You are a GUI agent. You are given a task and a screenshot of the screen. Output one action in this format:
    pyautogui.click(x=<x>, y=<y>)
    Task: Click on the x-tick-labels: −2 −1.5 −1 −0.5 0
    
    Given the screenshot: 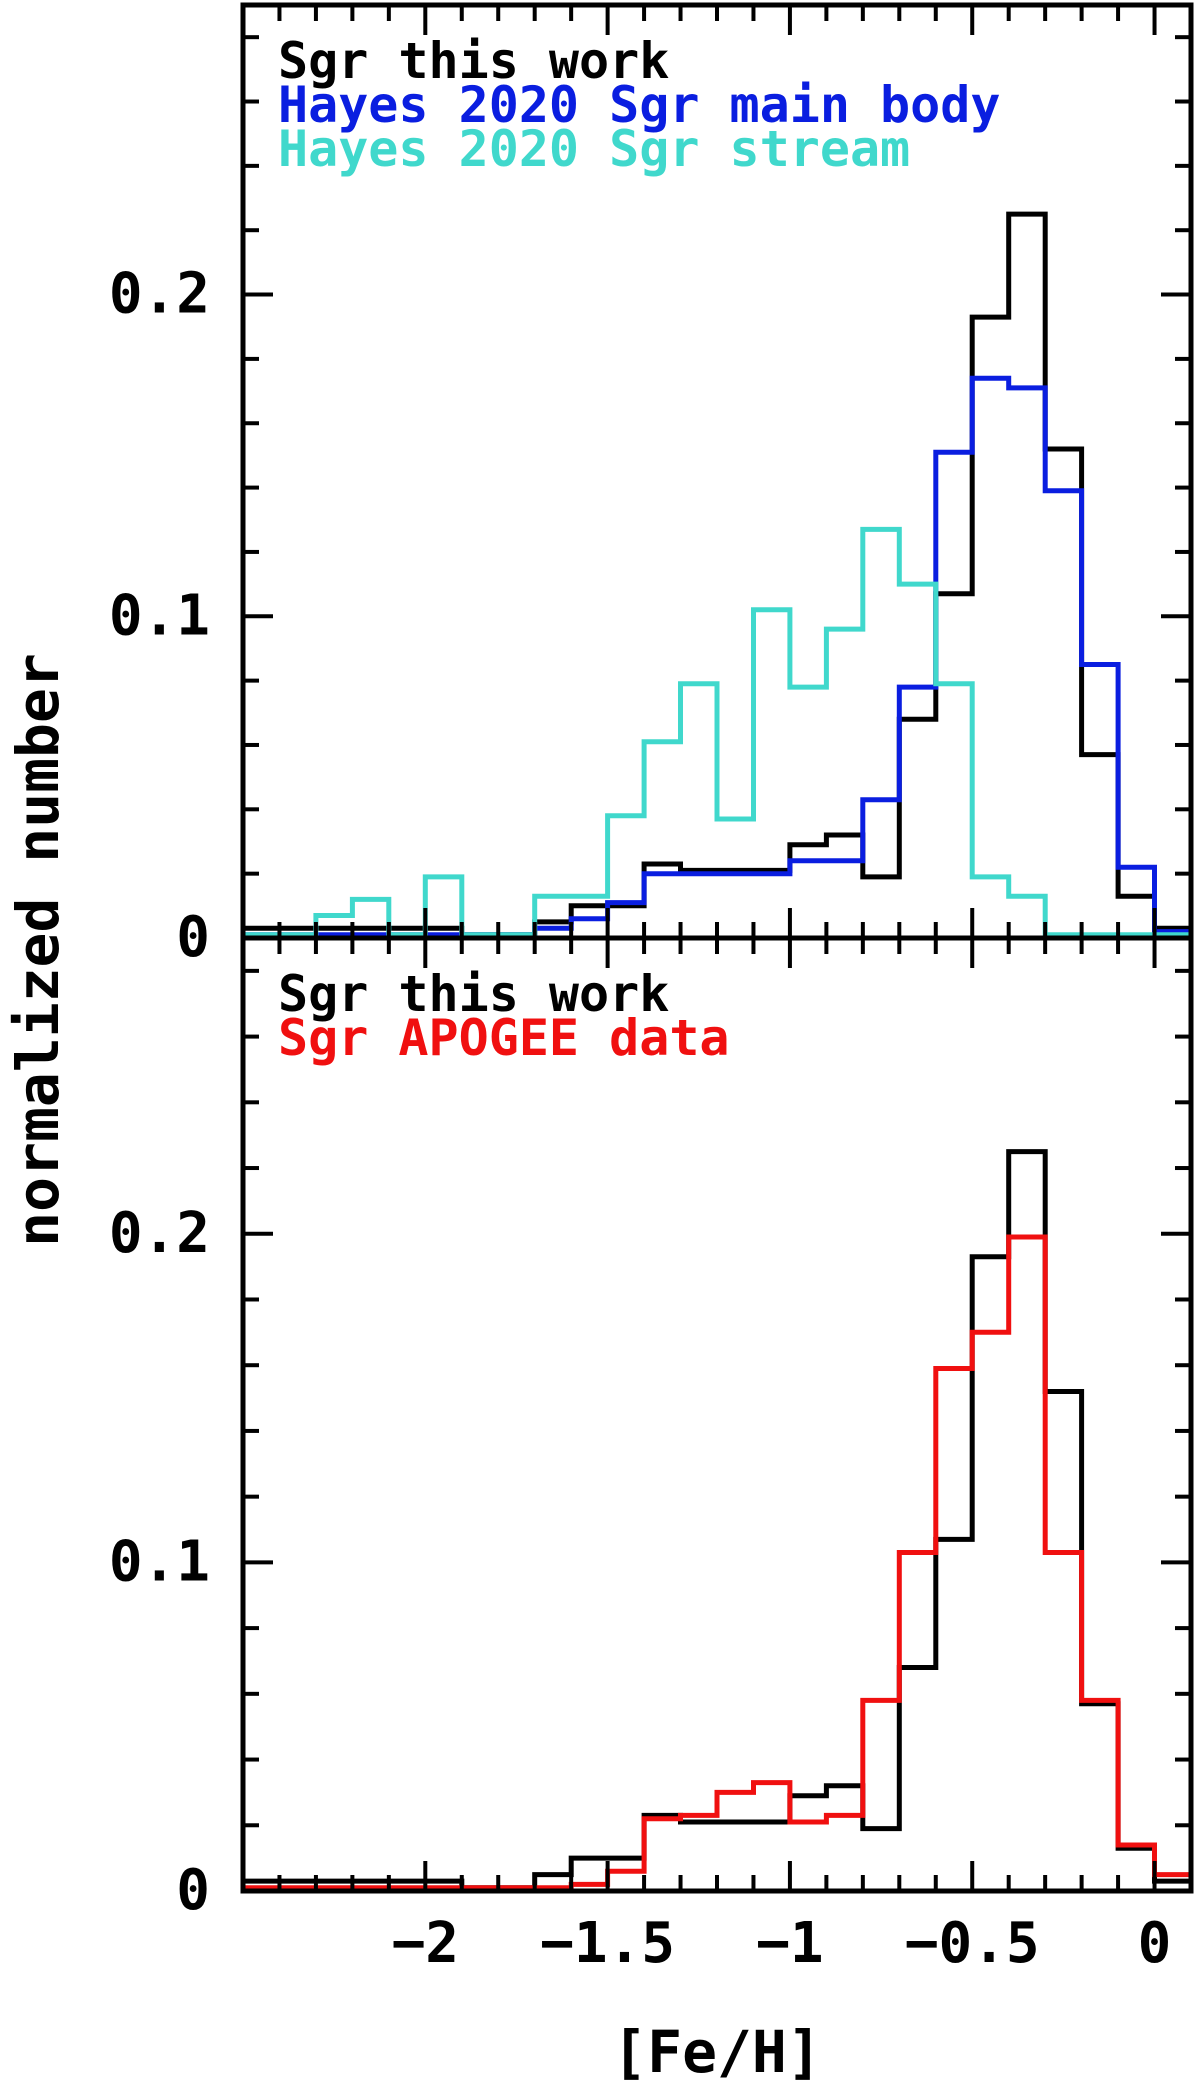 What is the action you would take?
    pyautogui.click(x=782, y=1943)
    